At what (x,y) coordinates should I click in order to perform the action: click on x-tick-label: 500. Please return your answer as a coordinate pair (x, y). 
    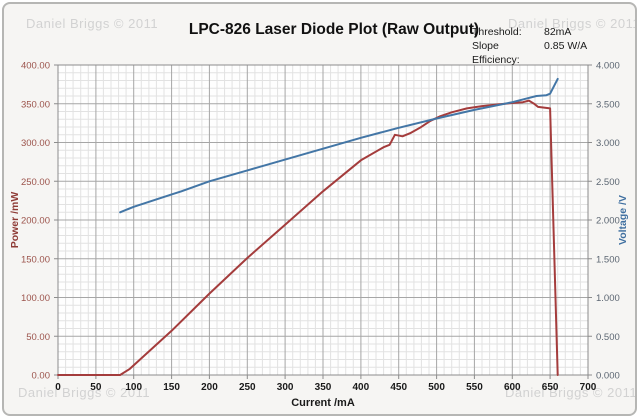
    Looking at the image, I should click on (436, 387).